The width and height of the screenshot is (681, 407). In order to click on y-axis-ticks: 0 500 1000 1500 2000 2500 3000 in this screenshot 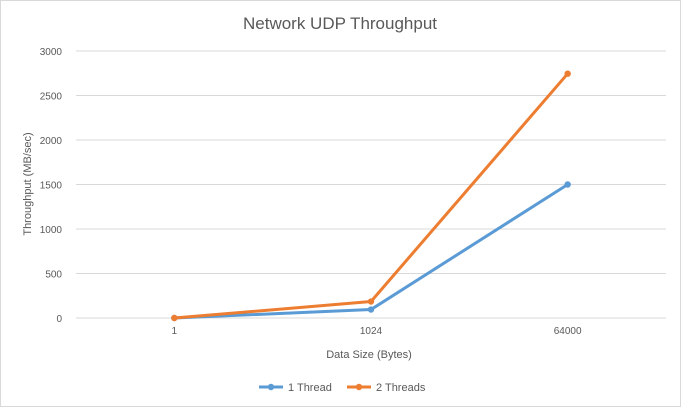, I will do `click(51, 186)`.